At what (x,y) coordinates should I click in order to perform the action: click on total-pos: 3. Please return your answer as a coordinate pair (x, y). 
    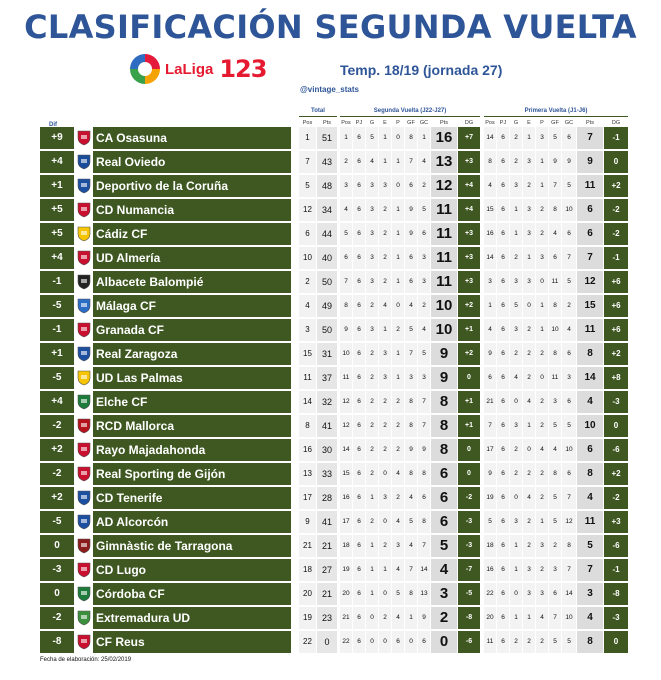
    Looking at the image, I should click on (307, 330).